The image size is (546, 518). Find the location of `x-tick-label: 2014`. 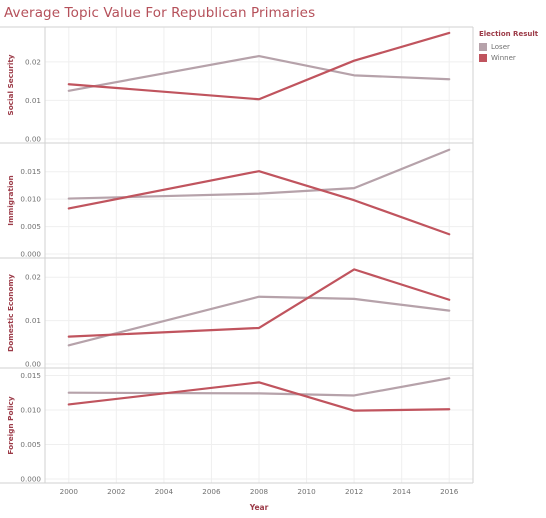

x-tick-label: 2014 is located at coordinates (402, 491).